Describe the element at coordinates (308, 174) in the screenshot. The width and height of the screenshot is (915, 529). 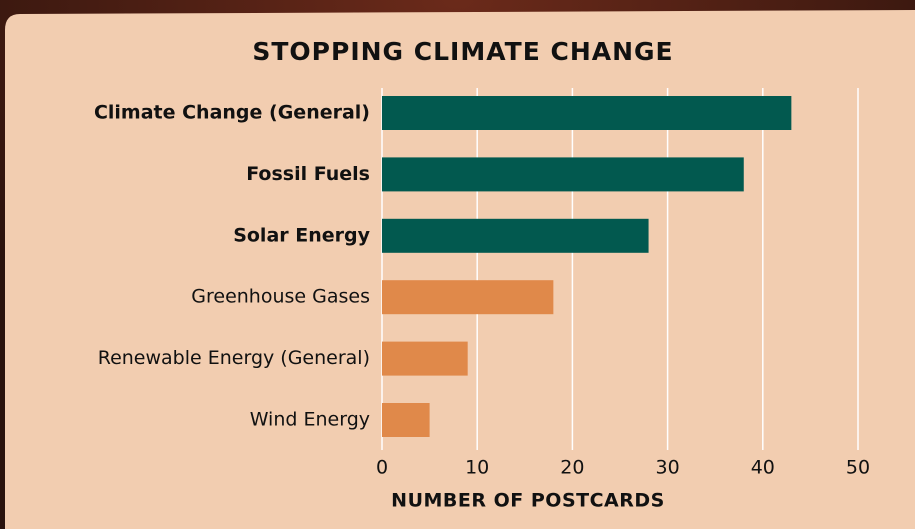
I see `y-tick-label: Fossil Fuels` at that location.